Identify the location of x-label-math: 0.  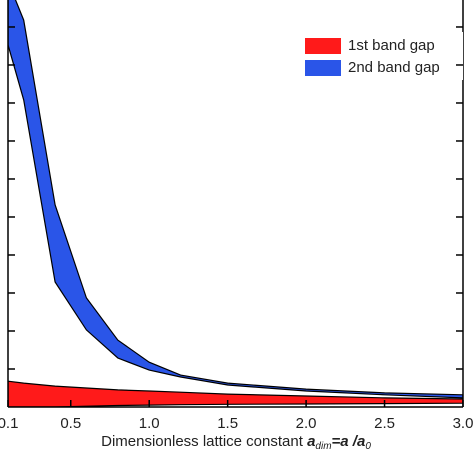
(368, 446).